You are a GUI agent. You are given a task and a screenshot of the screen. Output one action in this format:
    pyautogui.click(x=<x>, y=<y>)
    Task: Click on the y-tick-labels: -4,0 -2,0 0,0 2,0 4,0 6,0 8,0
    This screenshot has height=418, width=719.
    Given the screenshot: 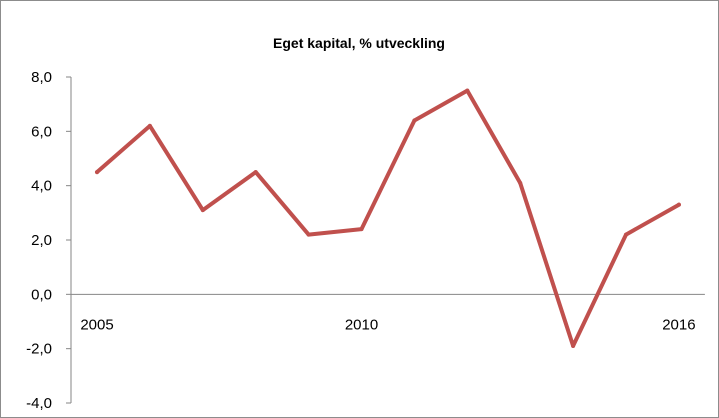 What is the action you would take?
    pyautogui.click(x=39, y=240)
    